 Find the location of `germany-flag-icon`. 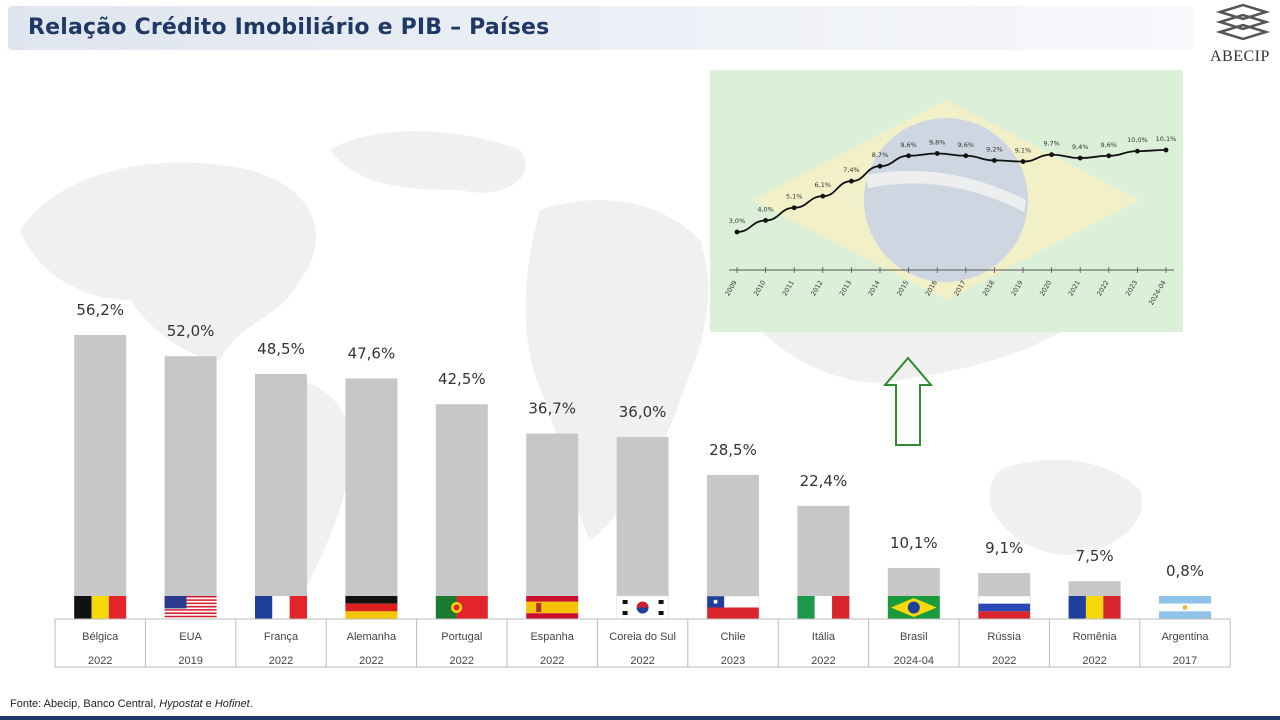

germany-flag-icon is located at coordinates (371, 607).